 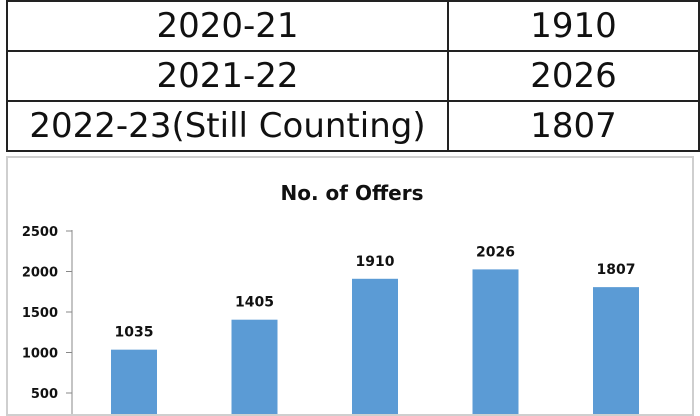 What do you see at coordinates (227, 126) in the screenshot?
I see `table-cell-year: 2022-23(Still Counting)` at bounding box center [227, 126].